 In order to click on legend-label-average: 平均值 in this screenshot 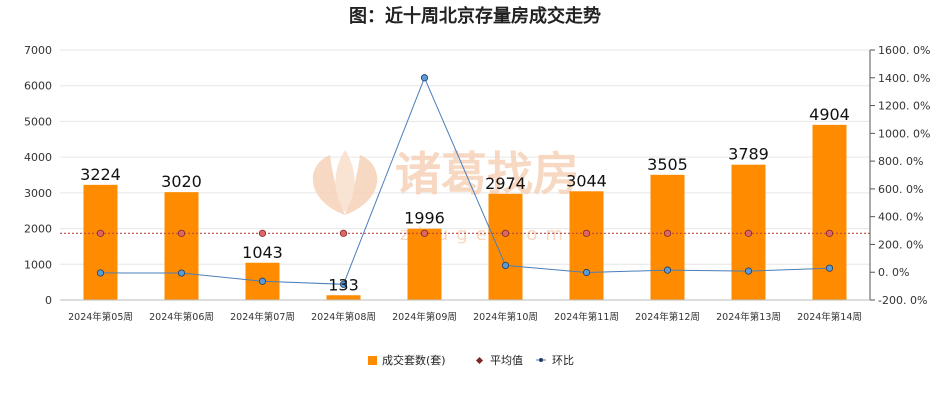, I will do `click(506, 360)`.